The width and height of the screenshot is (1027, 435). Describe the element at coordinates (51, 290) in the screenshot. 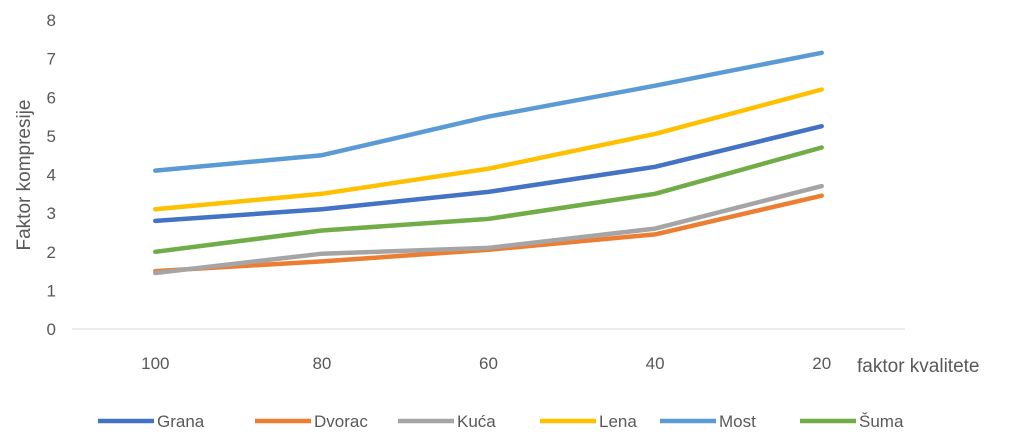

I see `y-tick-label: 1` at that location.